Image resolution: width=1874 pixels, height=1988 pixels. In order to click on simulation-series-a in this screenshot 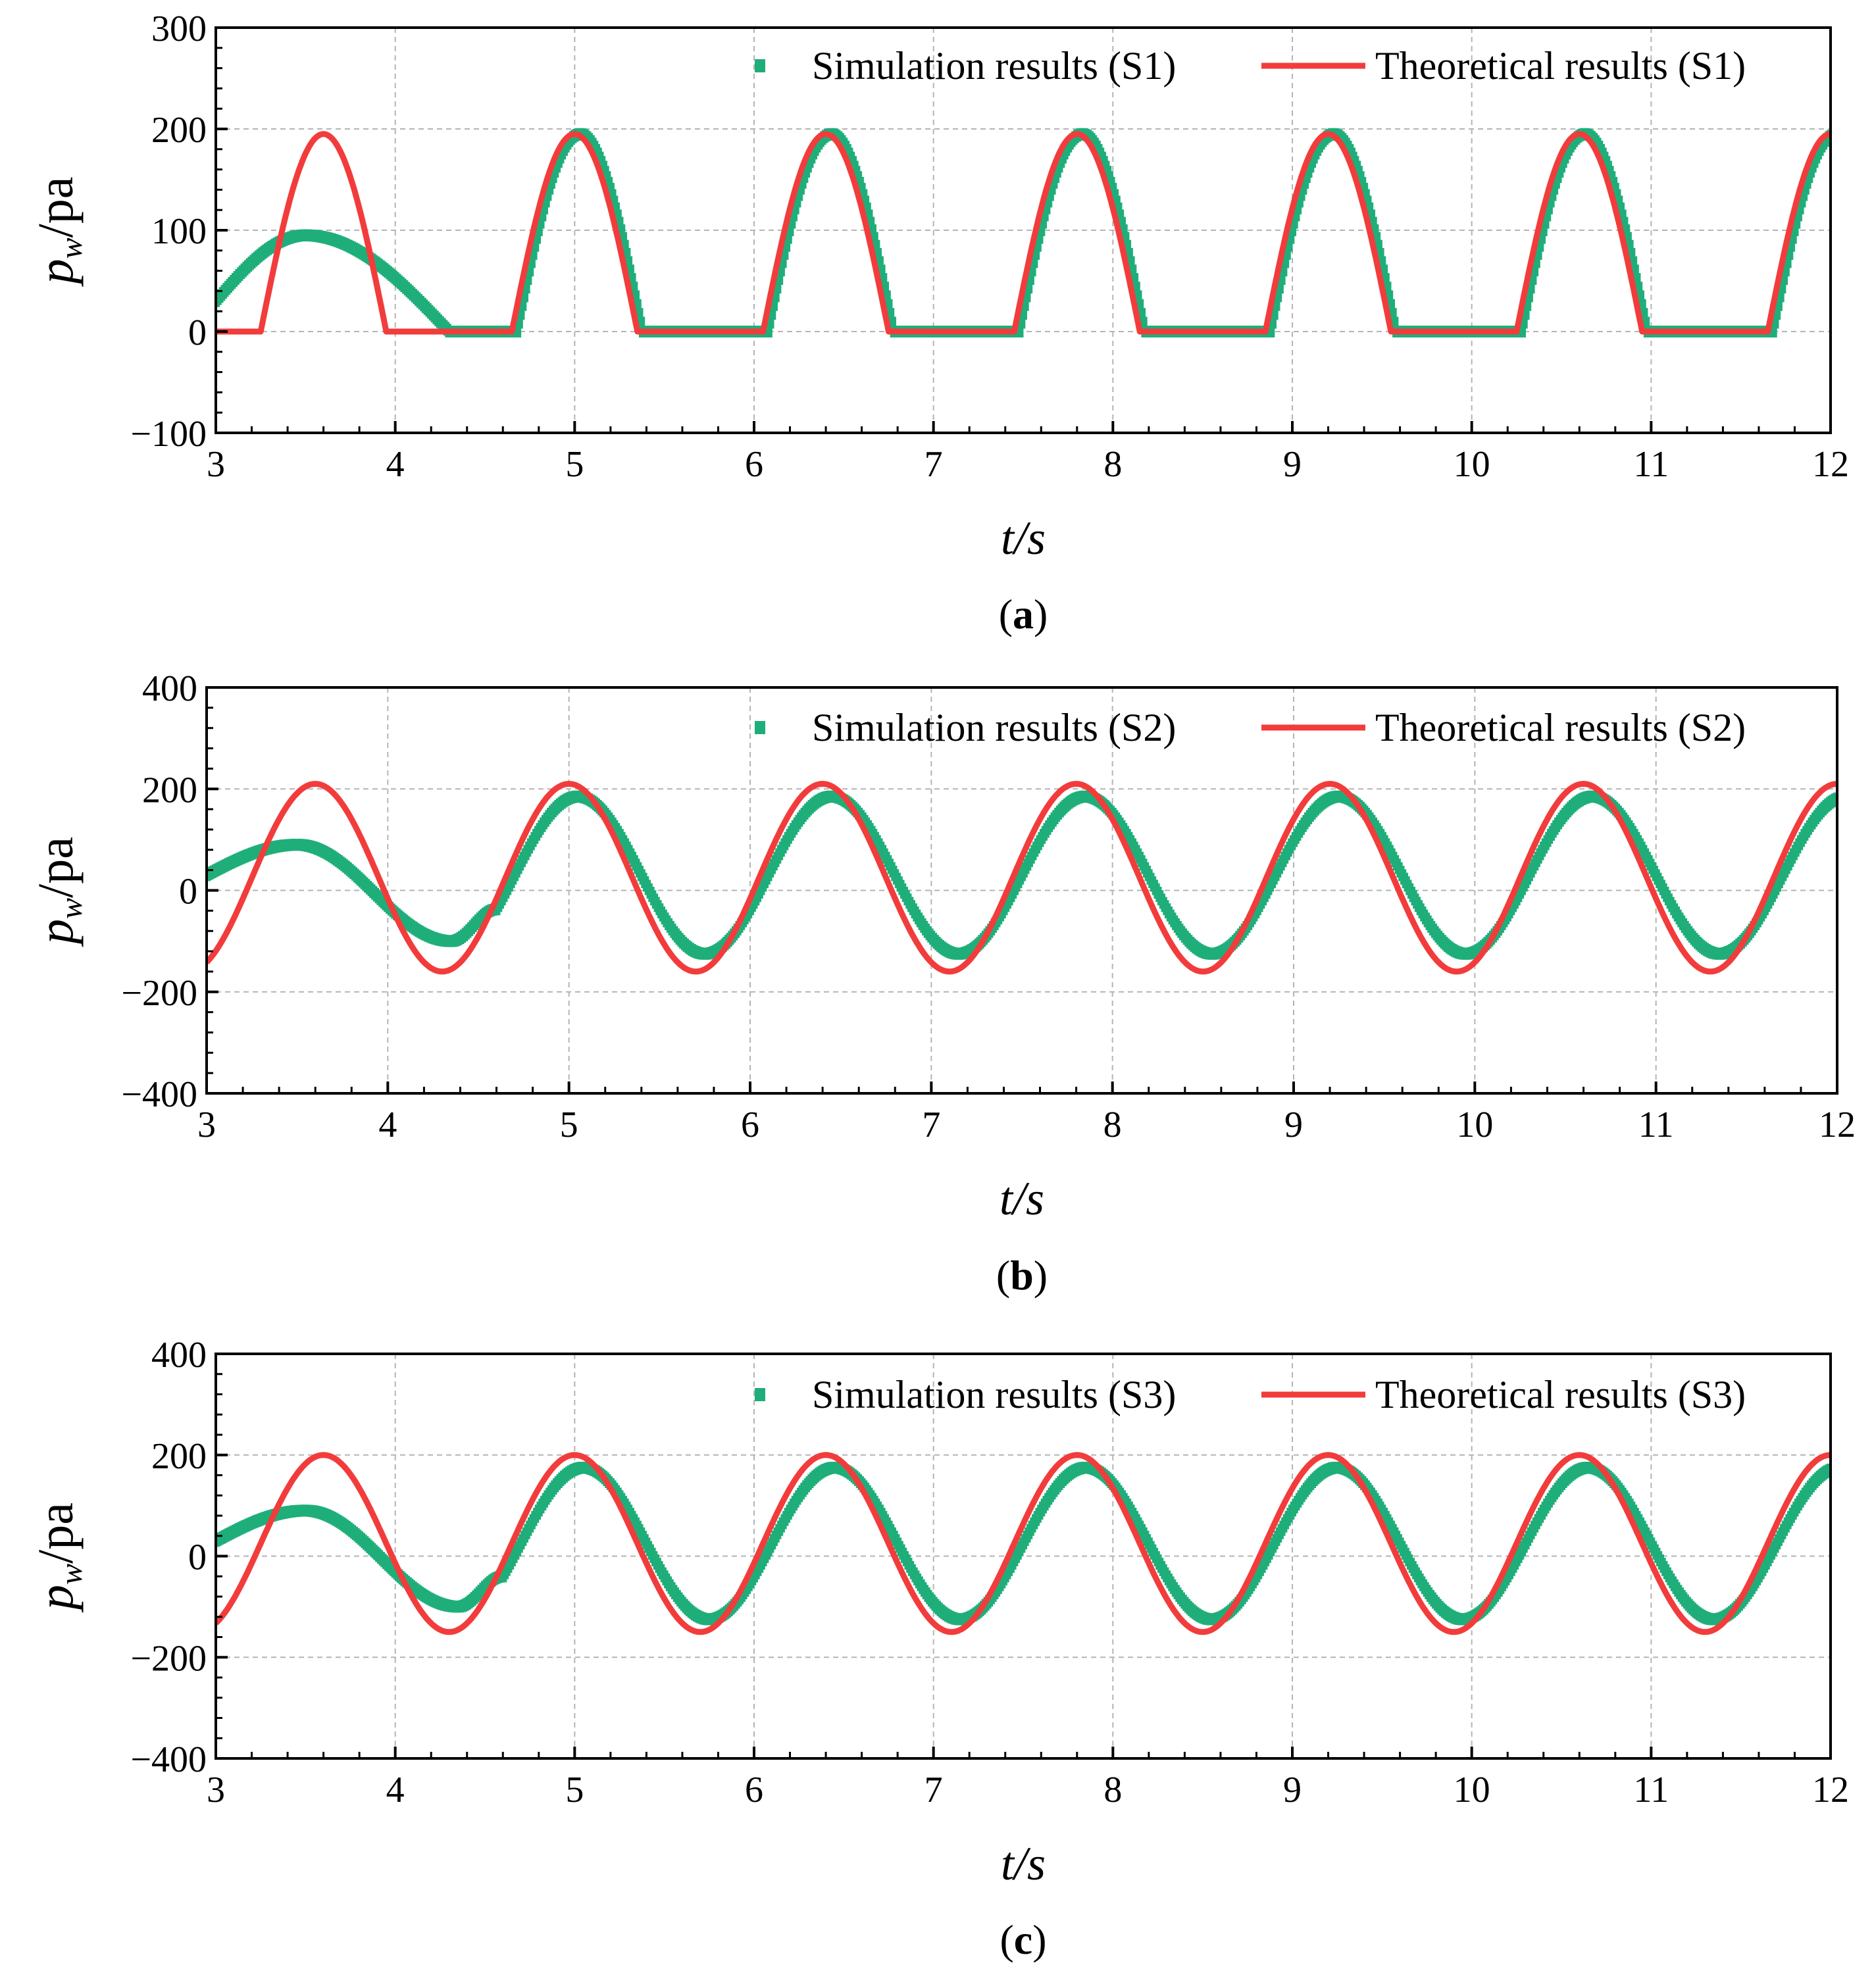, I will do `click(1024, 232)`.